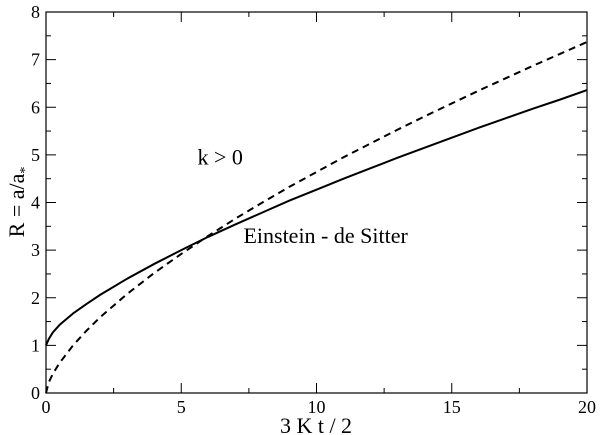  What do you see at coordinates (35, 393) in the screenshot?
I see `y-tick-label: 0` at bounding box center [35, 393].